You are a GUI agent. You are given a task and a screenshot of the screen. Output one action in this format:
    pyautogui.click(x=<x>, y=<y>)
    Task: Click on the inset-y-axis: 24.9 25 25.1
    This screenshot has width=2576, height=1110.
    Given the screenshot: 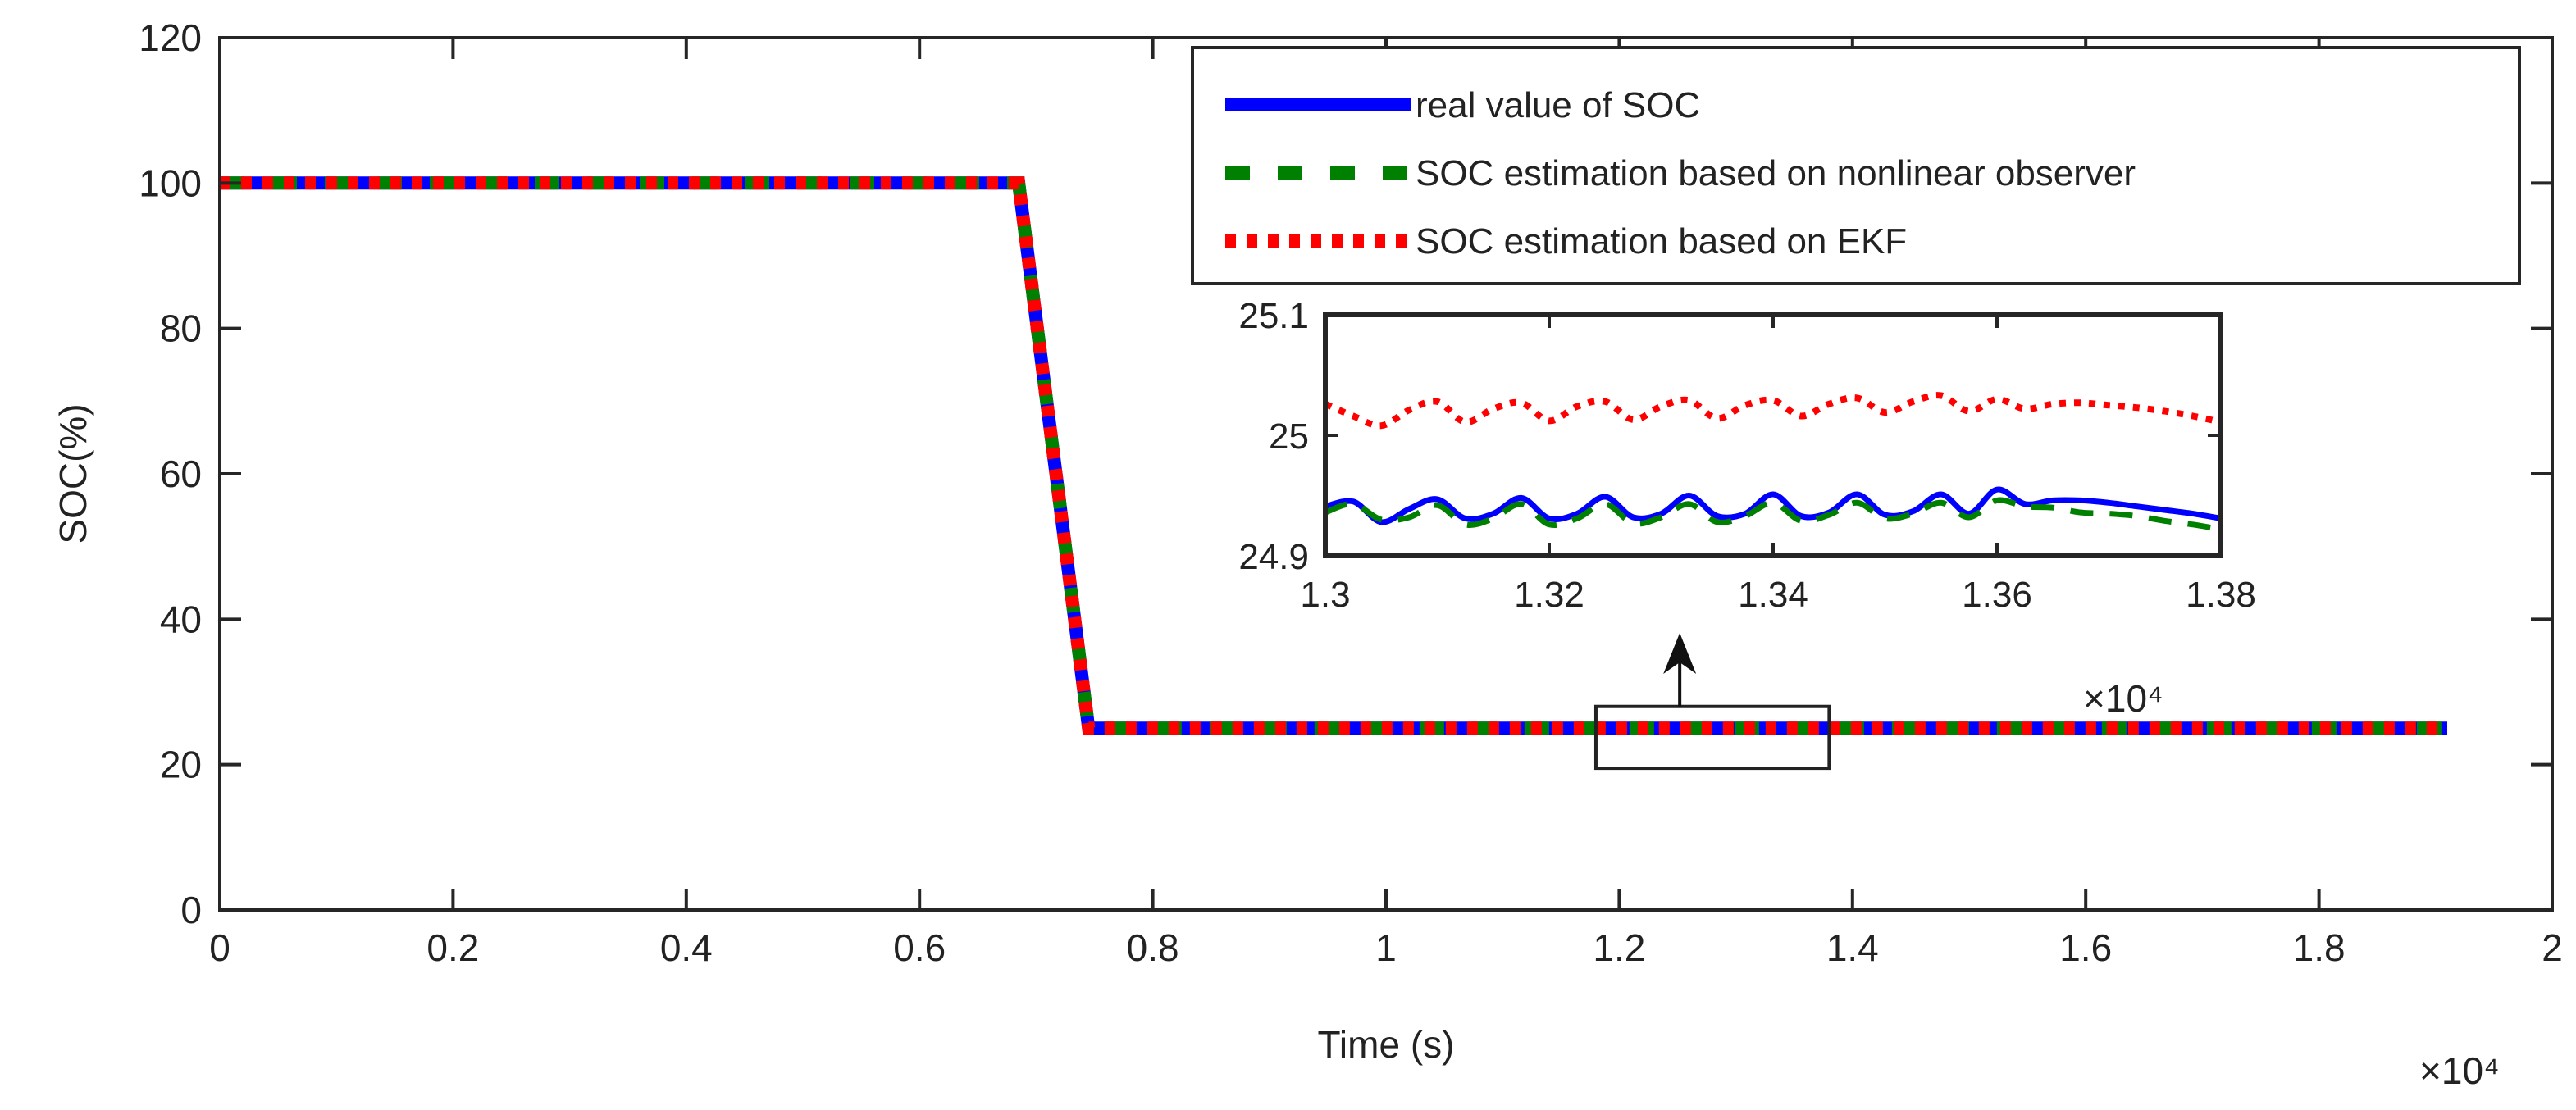 What is the action you would take?
    pyautogui.click(x=1729, y=437)
    